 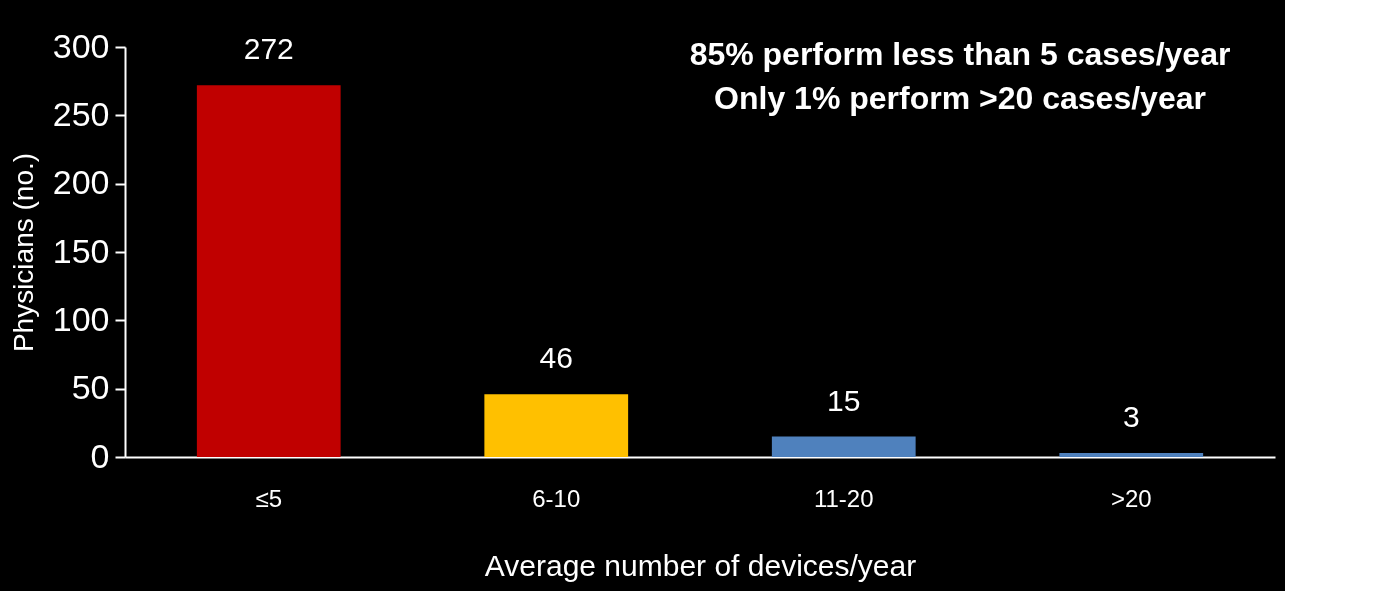 I want to click on x-tick-label: 6-10, so click(x=556, y=498).